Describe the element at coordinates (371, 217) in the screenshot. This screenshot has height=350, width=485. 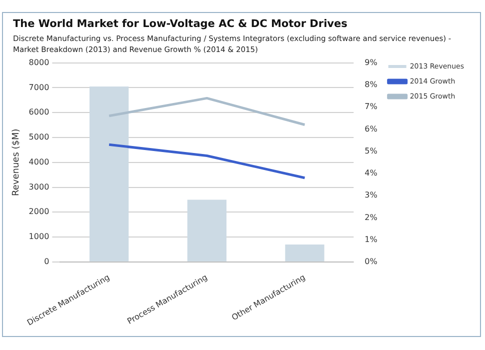
I see `y2-tick-label: 2%` at that location.